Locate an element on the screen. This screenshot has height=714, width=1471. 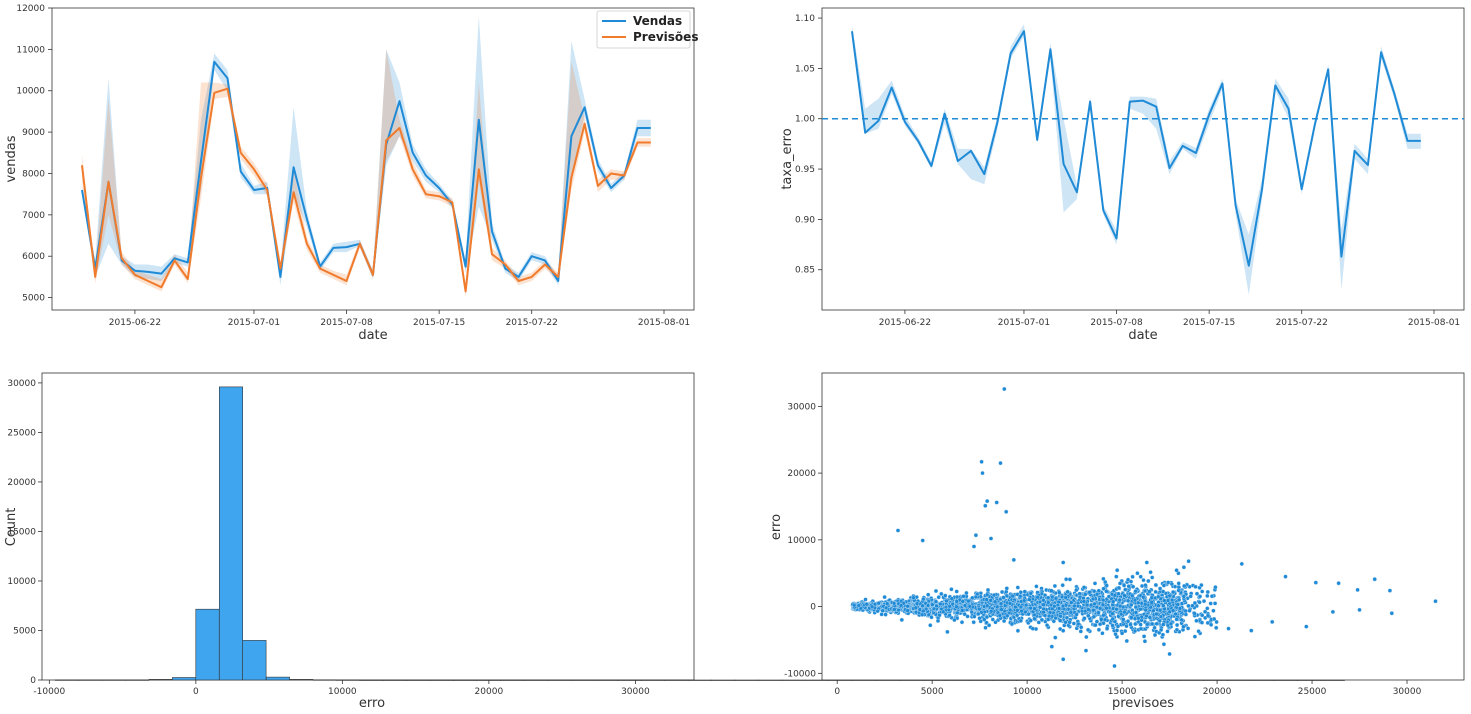
point-cloud is located at coordinates (1034, 606).